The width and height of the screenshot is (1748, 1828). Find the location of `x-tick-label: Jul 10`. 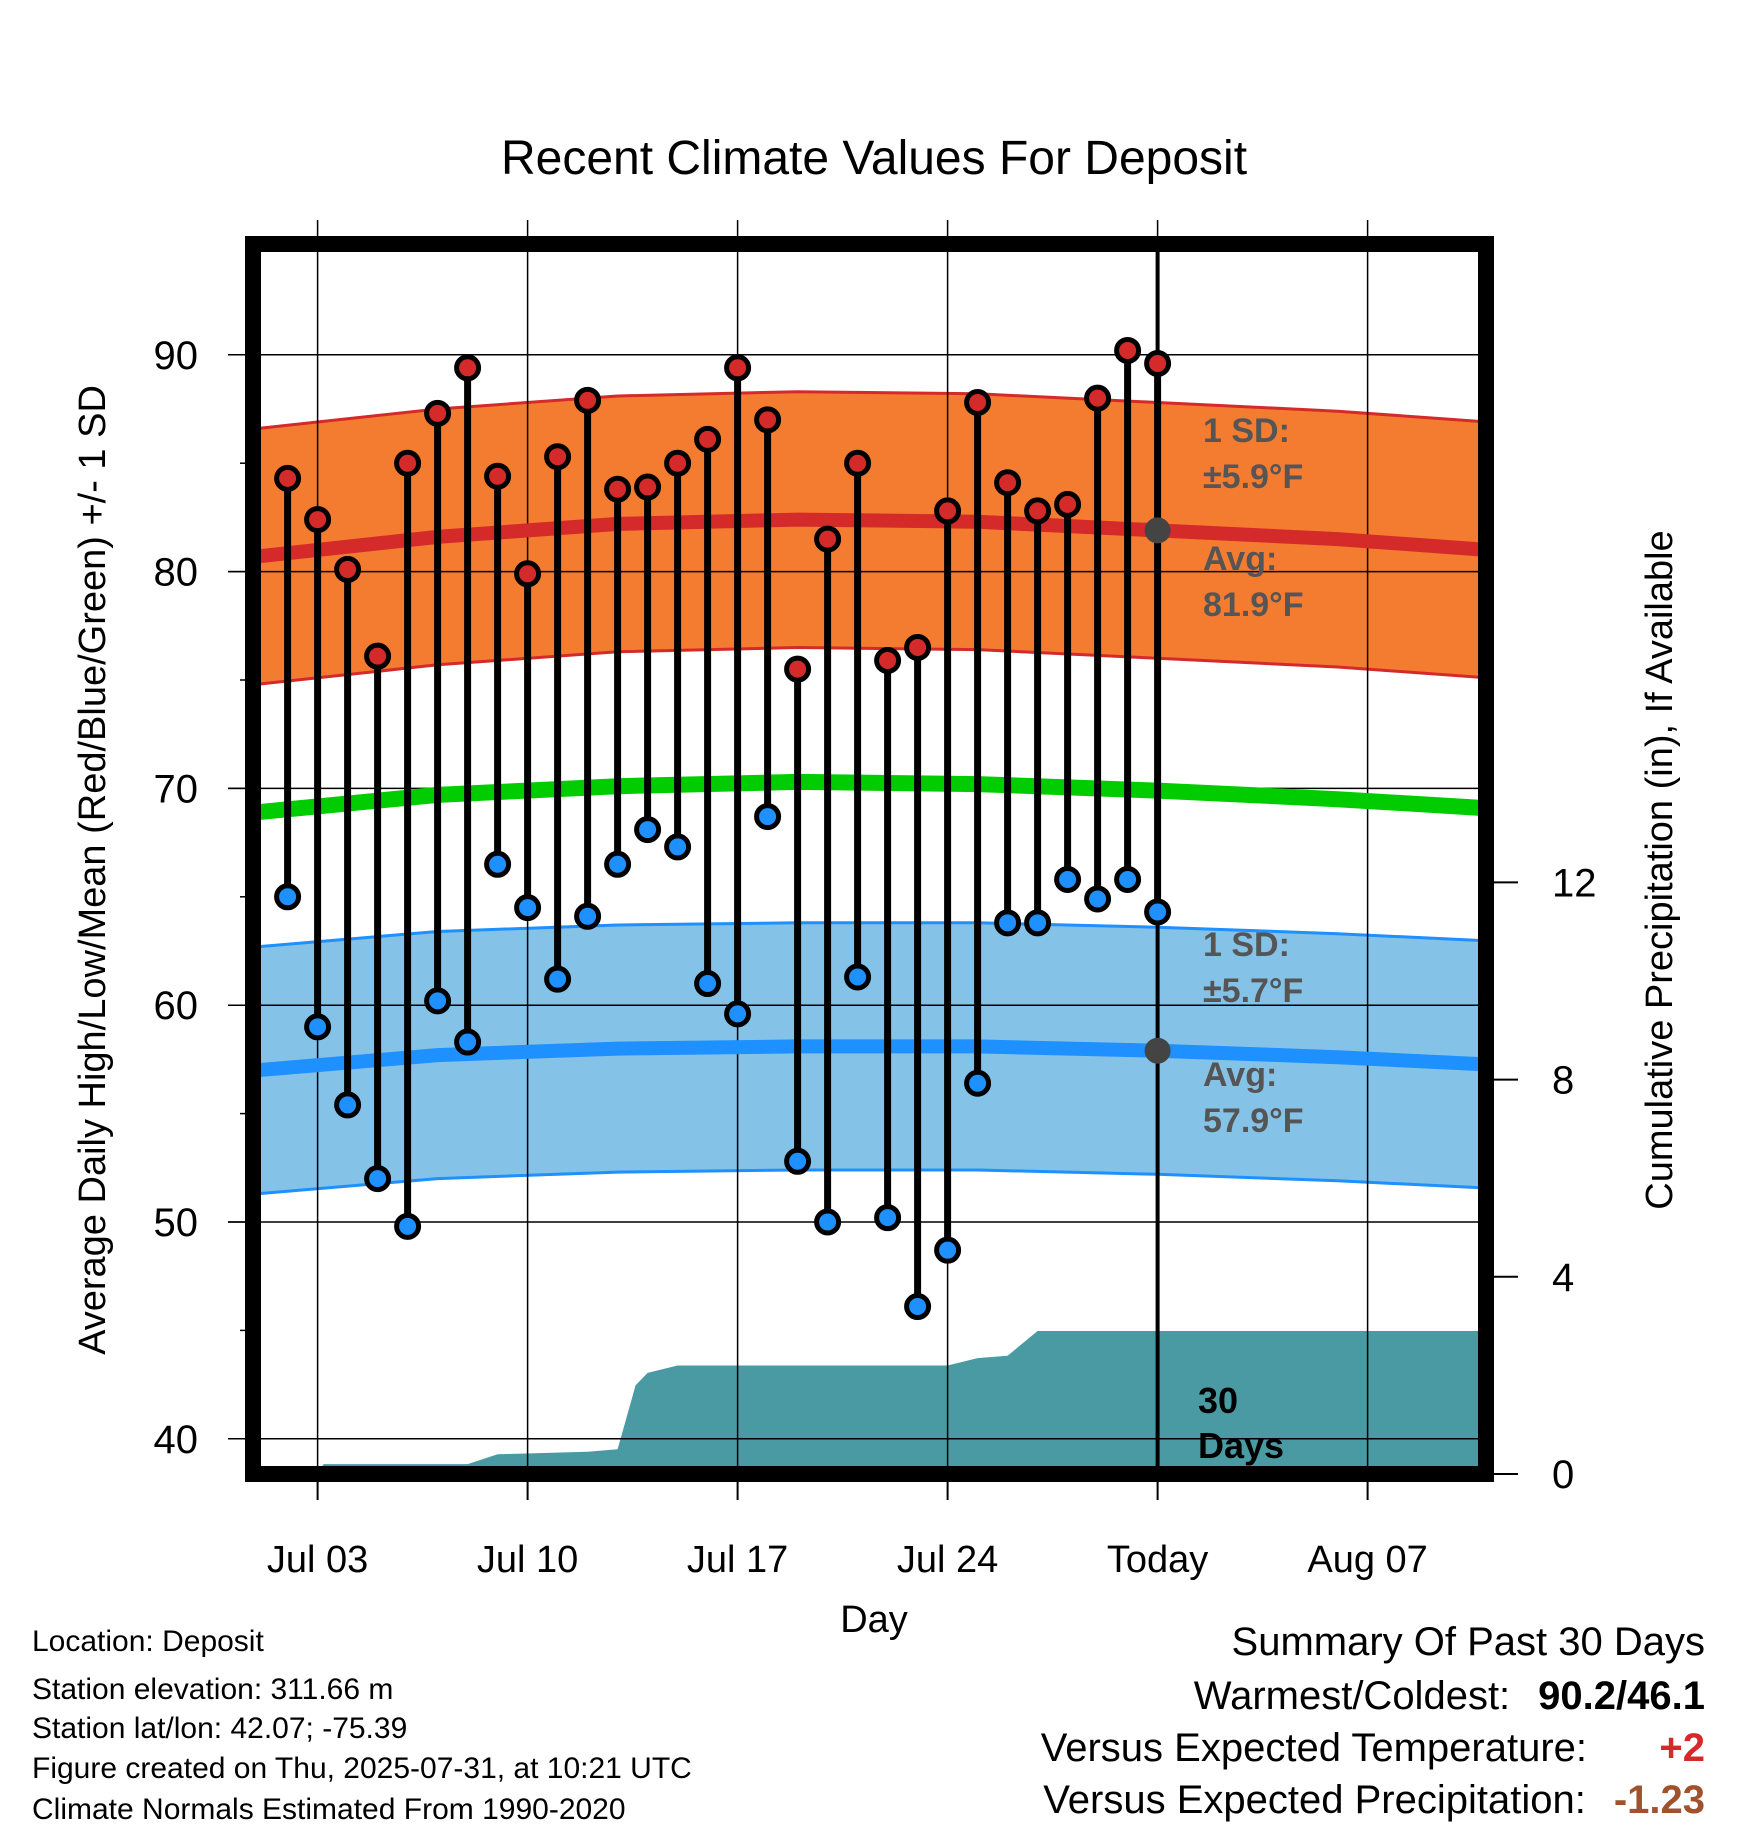

x-tick-label: Jul 10 is located at coordinates (527, 1560).